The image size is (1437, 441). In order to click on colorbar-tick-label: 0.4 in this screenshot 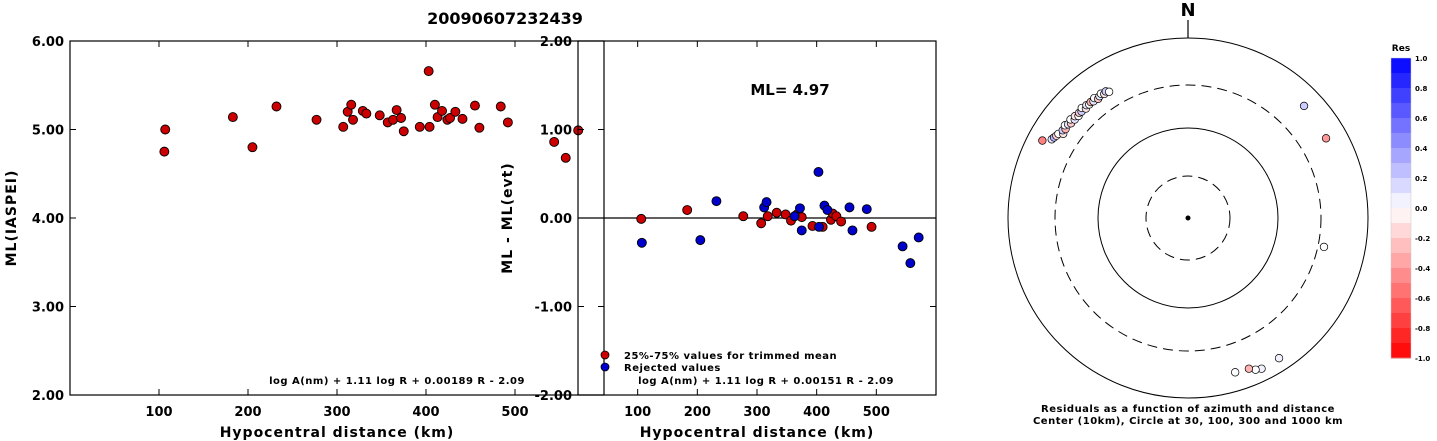, I will do `click(1421, 149)`.